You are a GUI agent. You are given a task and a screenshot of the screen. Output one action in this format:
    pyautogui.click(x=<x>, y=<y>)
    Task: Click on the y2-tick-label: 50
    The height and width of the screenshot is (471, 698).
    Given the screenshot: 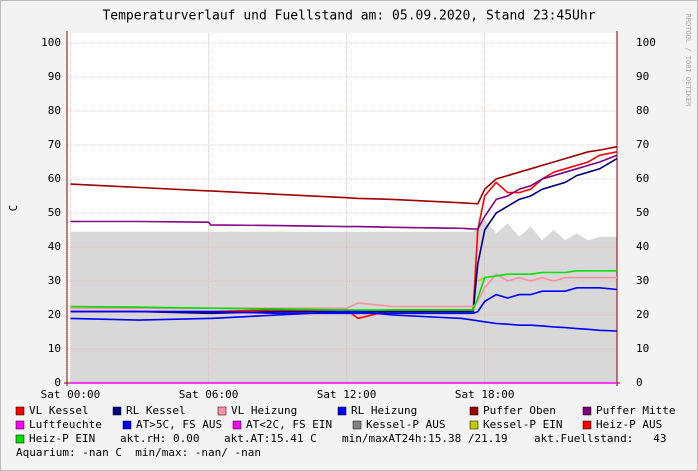 What is the action you would take?
    pyautogui.click(x=642, y=212)
    